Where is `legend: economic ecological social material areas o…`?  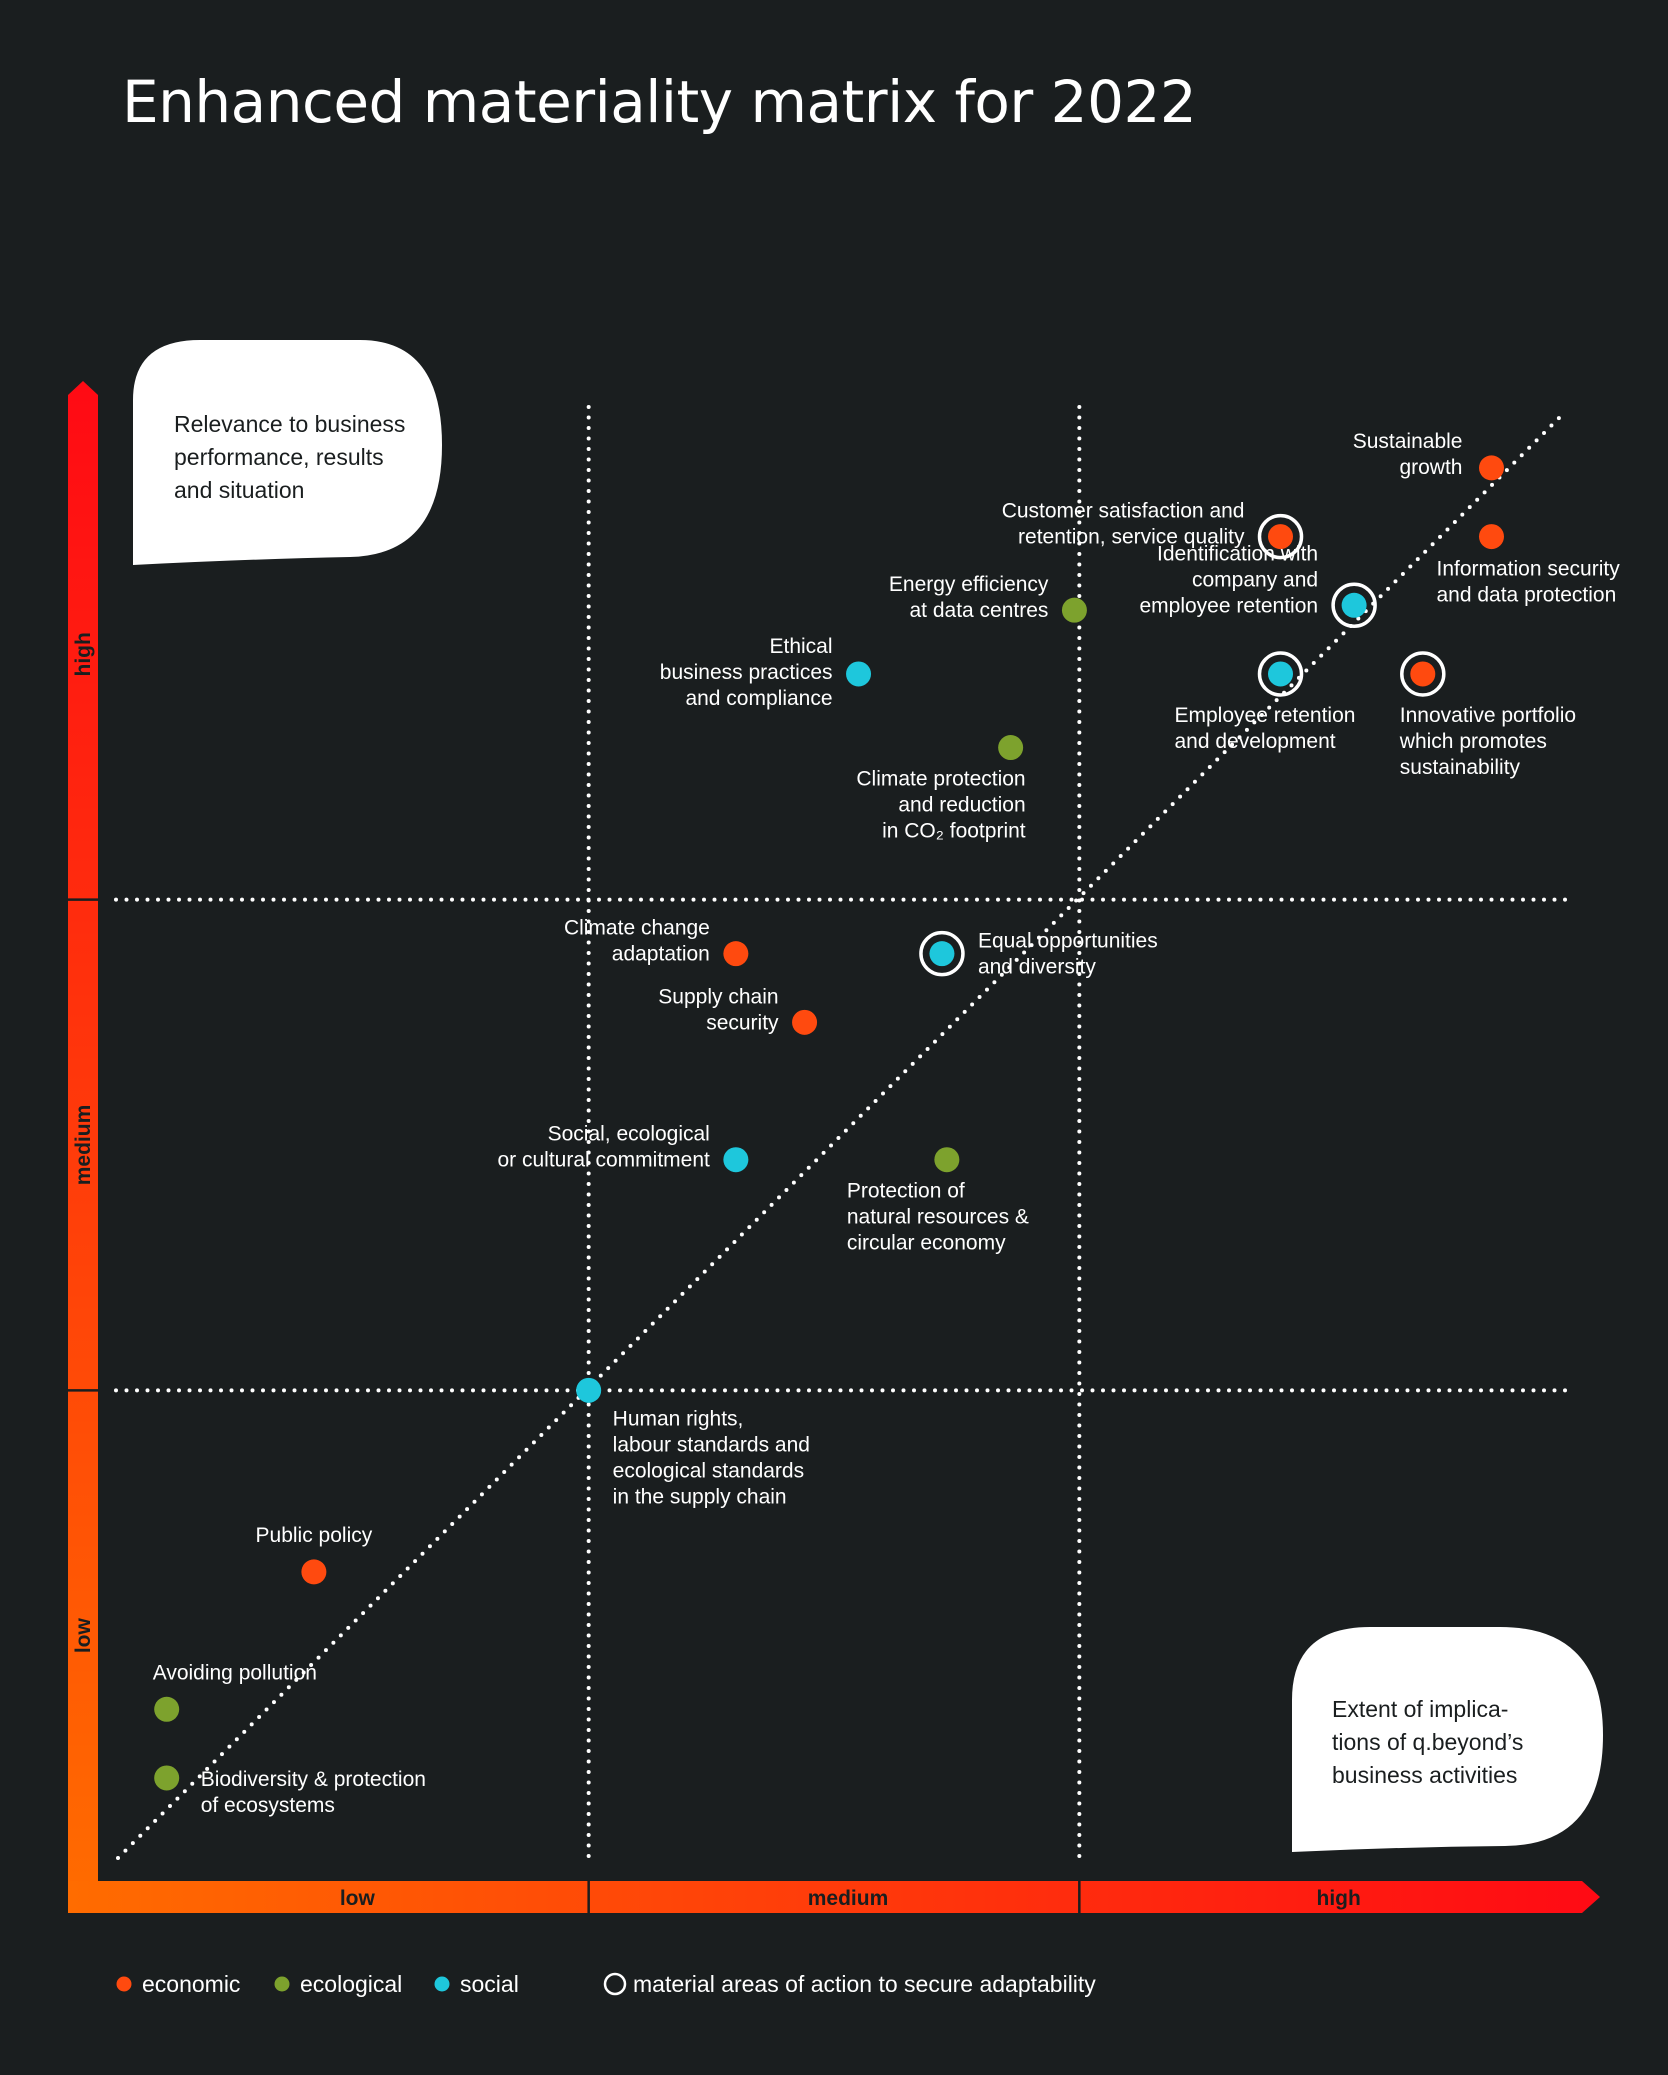 legend: economic ecological social material areas o… is located at coordinates (606, 1984).